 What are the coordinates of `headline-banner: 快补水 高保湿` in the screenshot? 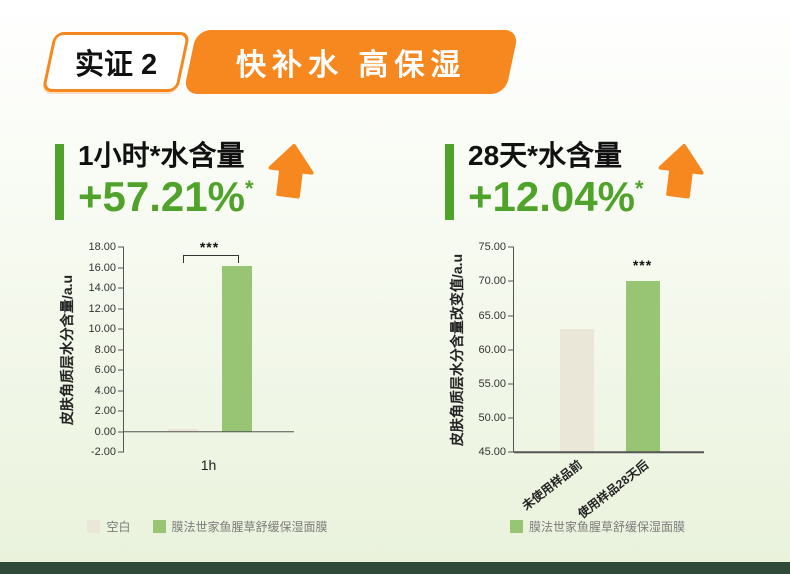 It's located at (351, 62).